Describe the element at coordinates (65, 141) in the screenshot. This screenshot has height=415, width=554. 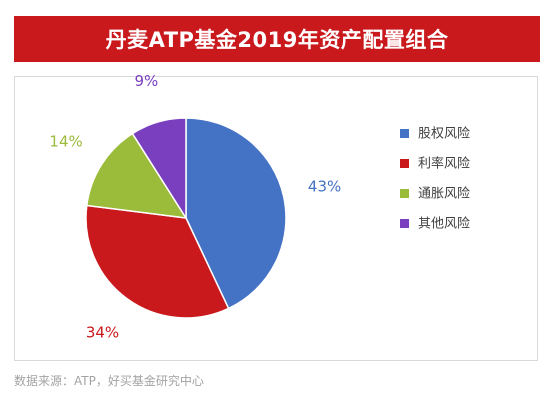
I see `slice-label-3: 14%` at that location.